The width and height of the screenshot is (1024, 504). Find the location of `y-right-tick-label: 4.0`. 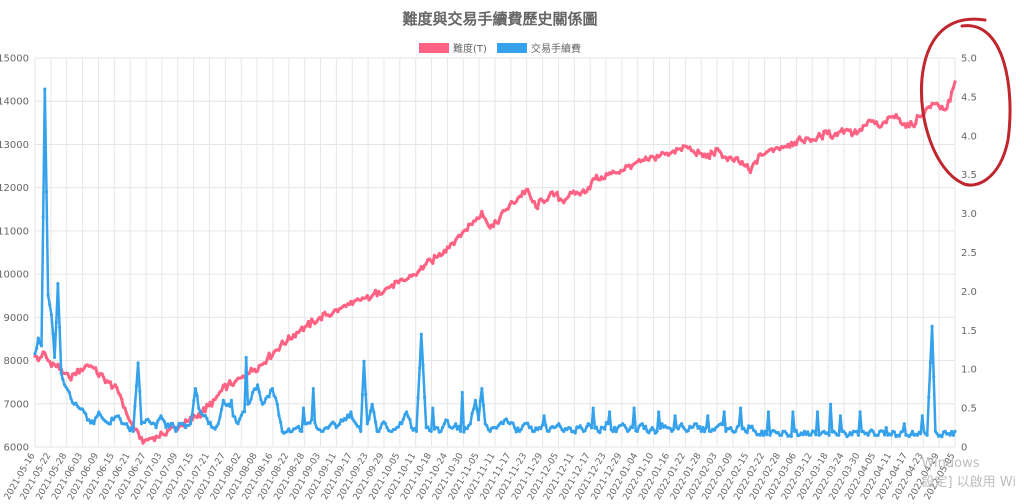

y-right-tick-label: 4.0 is located at coordinates (969, 136).